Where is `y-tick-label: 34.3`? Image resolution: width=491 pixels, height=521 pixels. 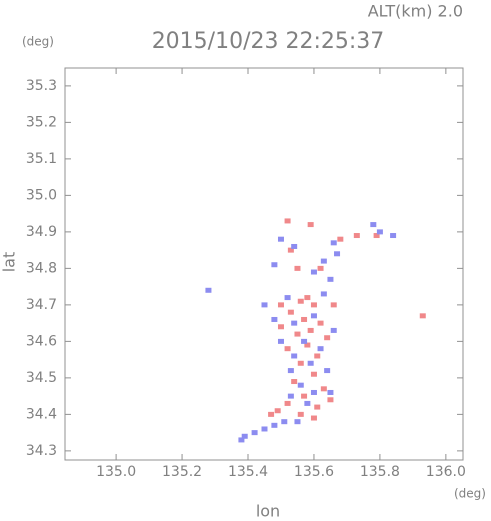
y-tick-label: 34.3 is located at coordinates (41, 451).